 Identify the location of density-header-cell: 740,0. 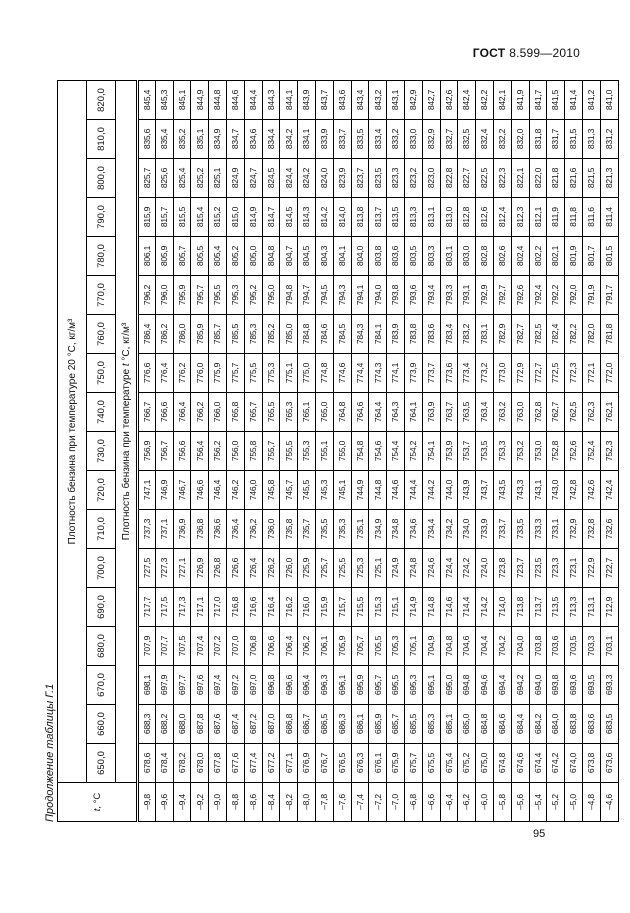
(101, 412).